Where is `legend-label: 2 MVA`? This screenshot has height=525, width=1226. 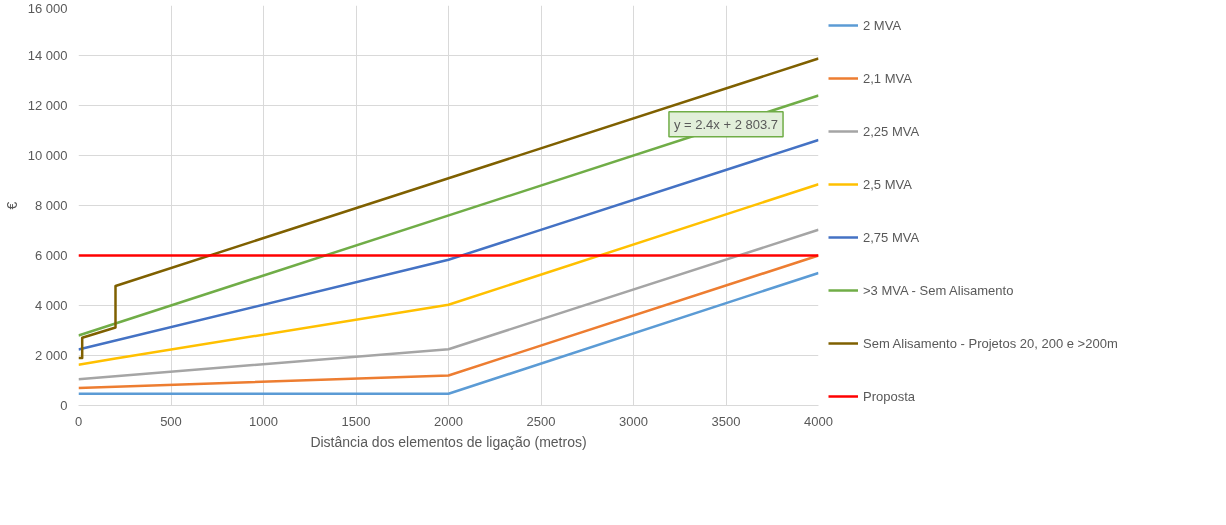 legend-label: 2 MVA is located at coordinates (882, 25).